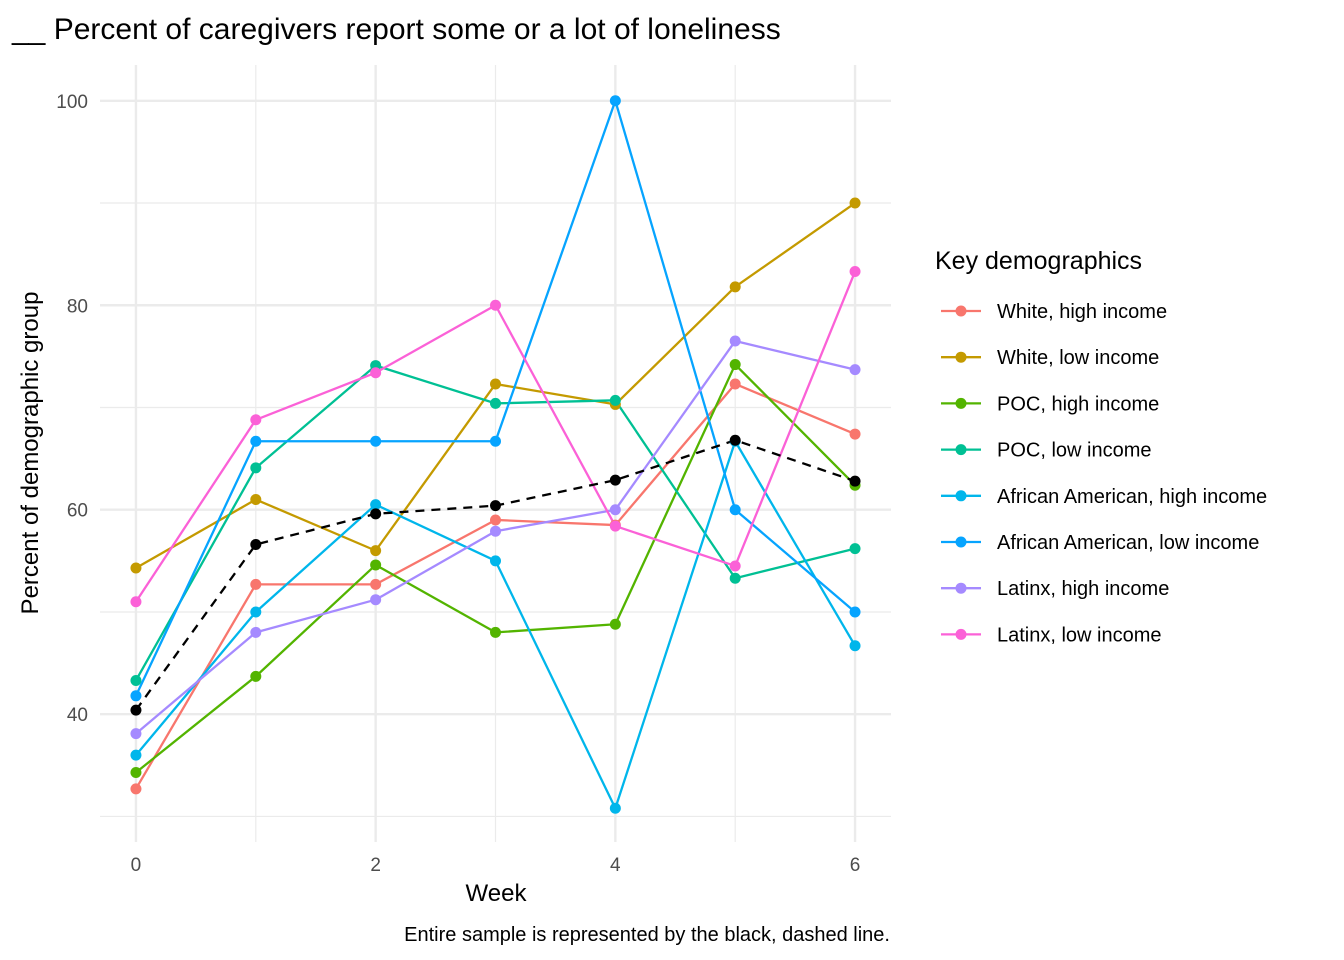  What do you see at coordinates (1074, 451) in the screenshot?
I see `legend-label: POC, low income` at bounding box center [1074, 451].